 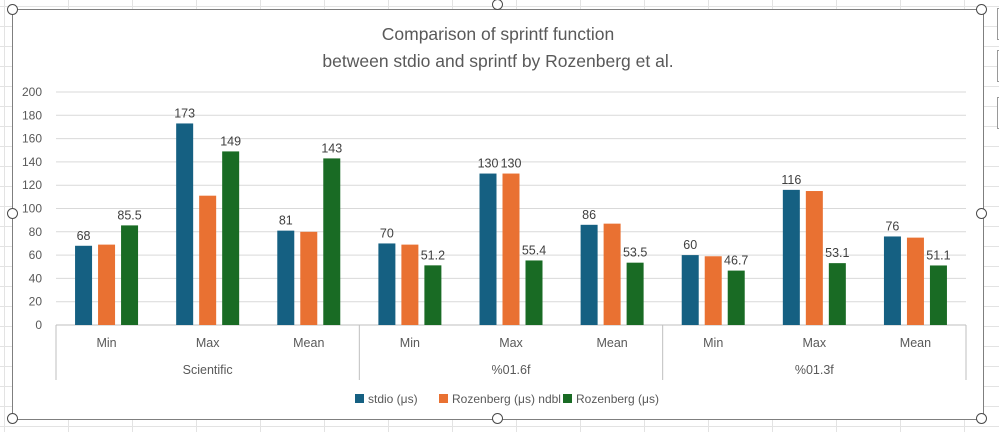 I want to click on resize-handle-right, so click(x=981, y=213).